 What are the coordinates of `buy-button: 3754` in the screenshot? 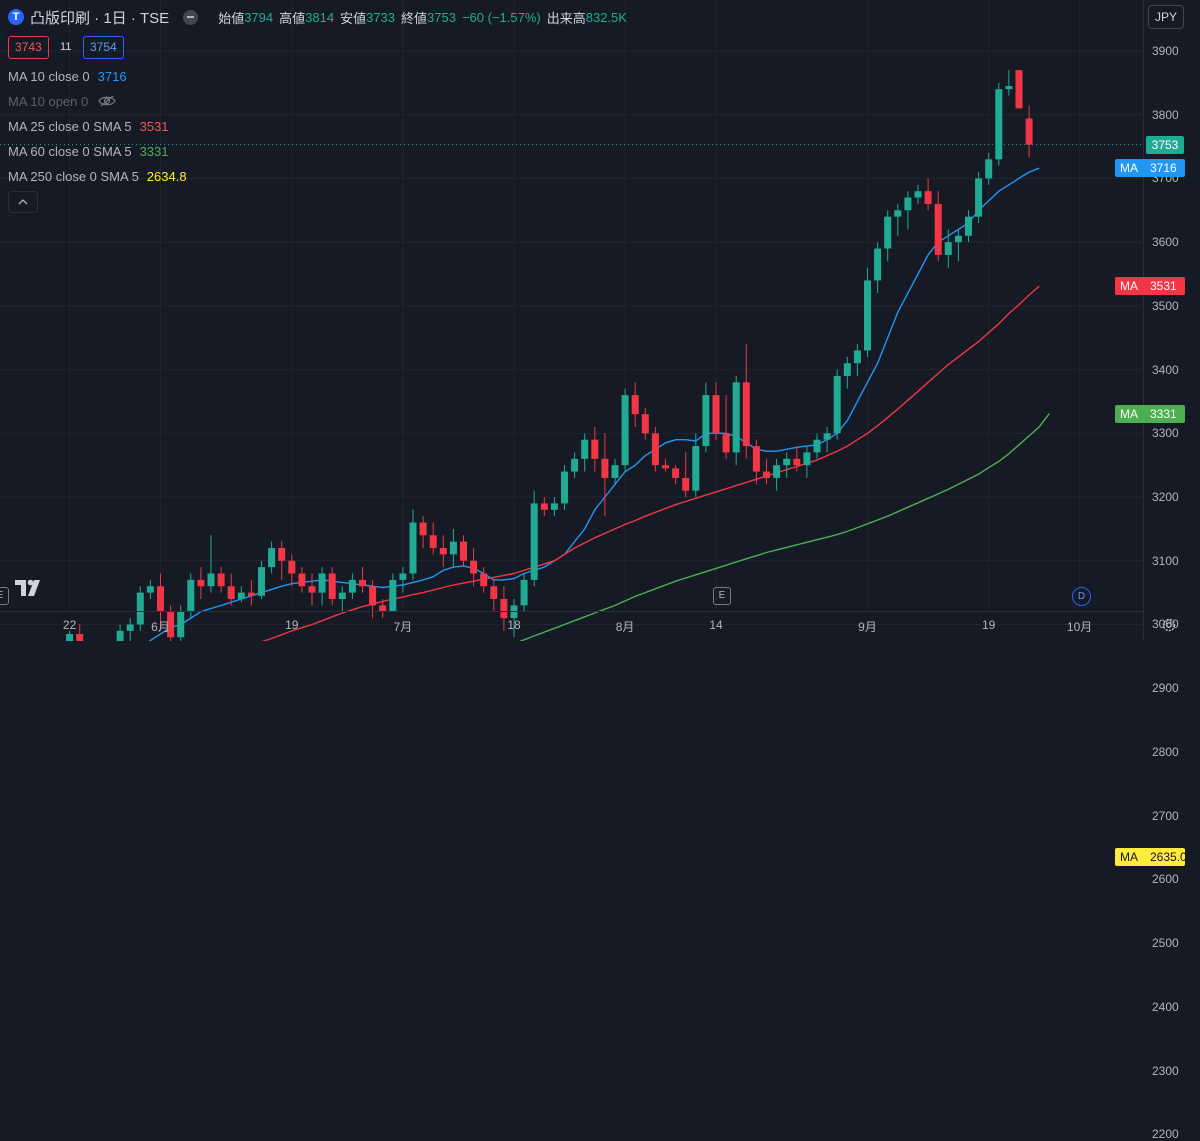 It's located at (103, 47).